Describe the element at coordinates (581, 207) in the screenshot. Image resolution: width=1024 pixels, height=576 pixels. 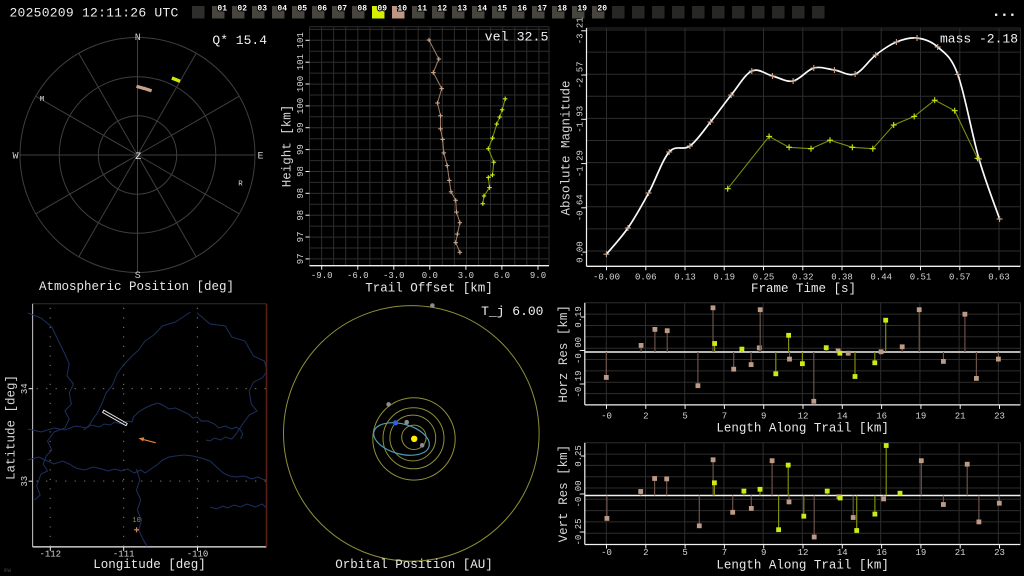
I see `svg-text: -0.64` at that location.